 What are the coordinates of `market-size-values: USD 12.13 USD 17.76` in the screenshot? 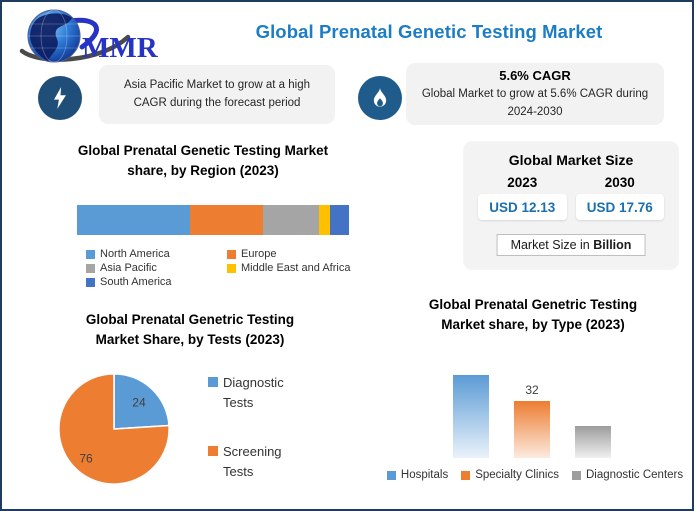 It's located at (571, 207).